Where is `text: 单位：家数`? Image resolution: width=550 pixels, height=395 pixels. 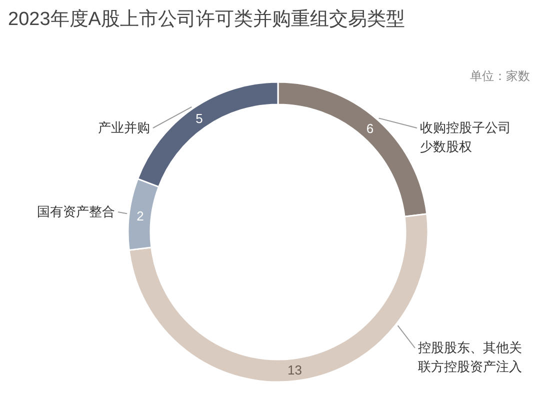 text: 单位：家数 is located at coordinates (500, 76).